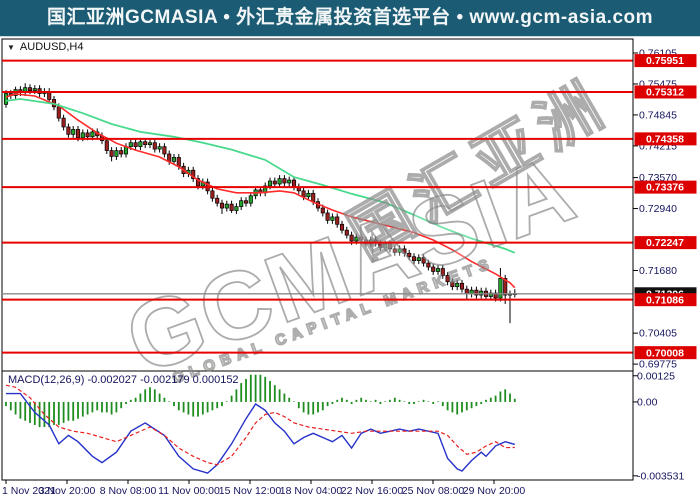 This screenshot has height=500, width=700. What do you see at coordinates (67, 491) in the screenshot?
I see `svg-text: 3 Nov 20:00` at bounding box center [67, 491].